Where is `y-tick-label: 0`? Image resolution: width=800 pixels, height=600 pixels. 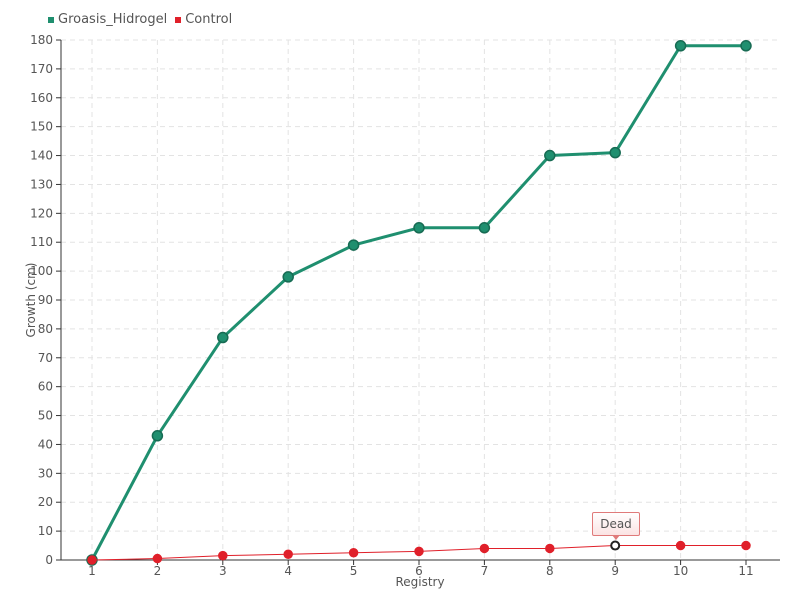 y-tick-label: 0 is located at coordinates (49, 560).